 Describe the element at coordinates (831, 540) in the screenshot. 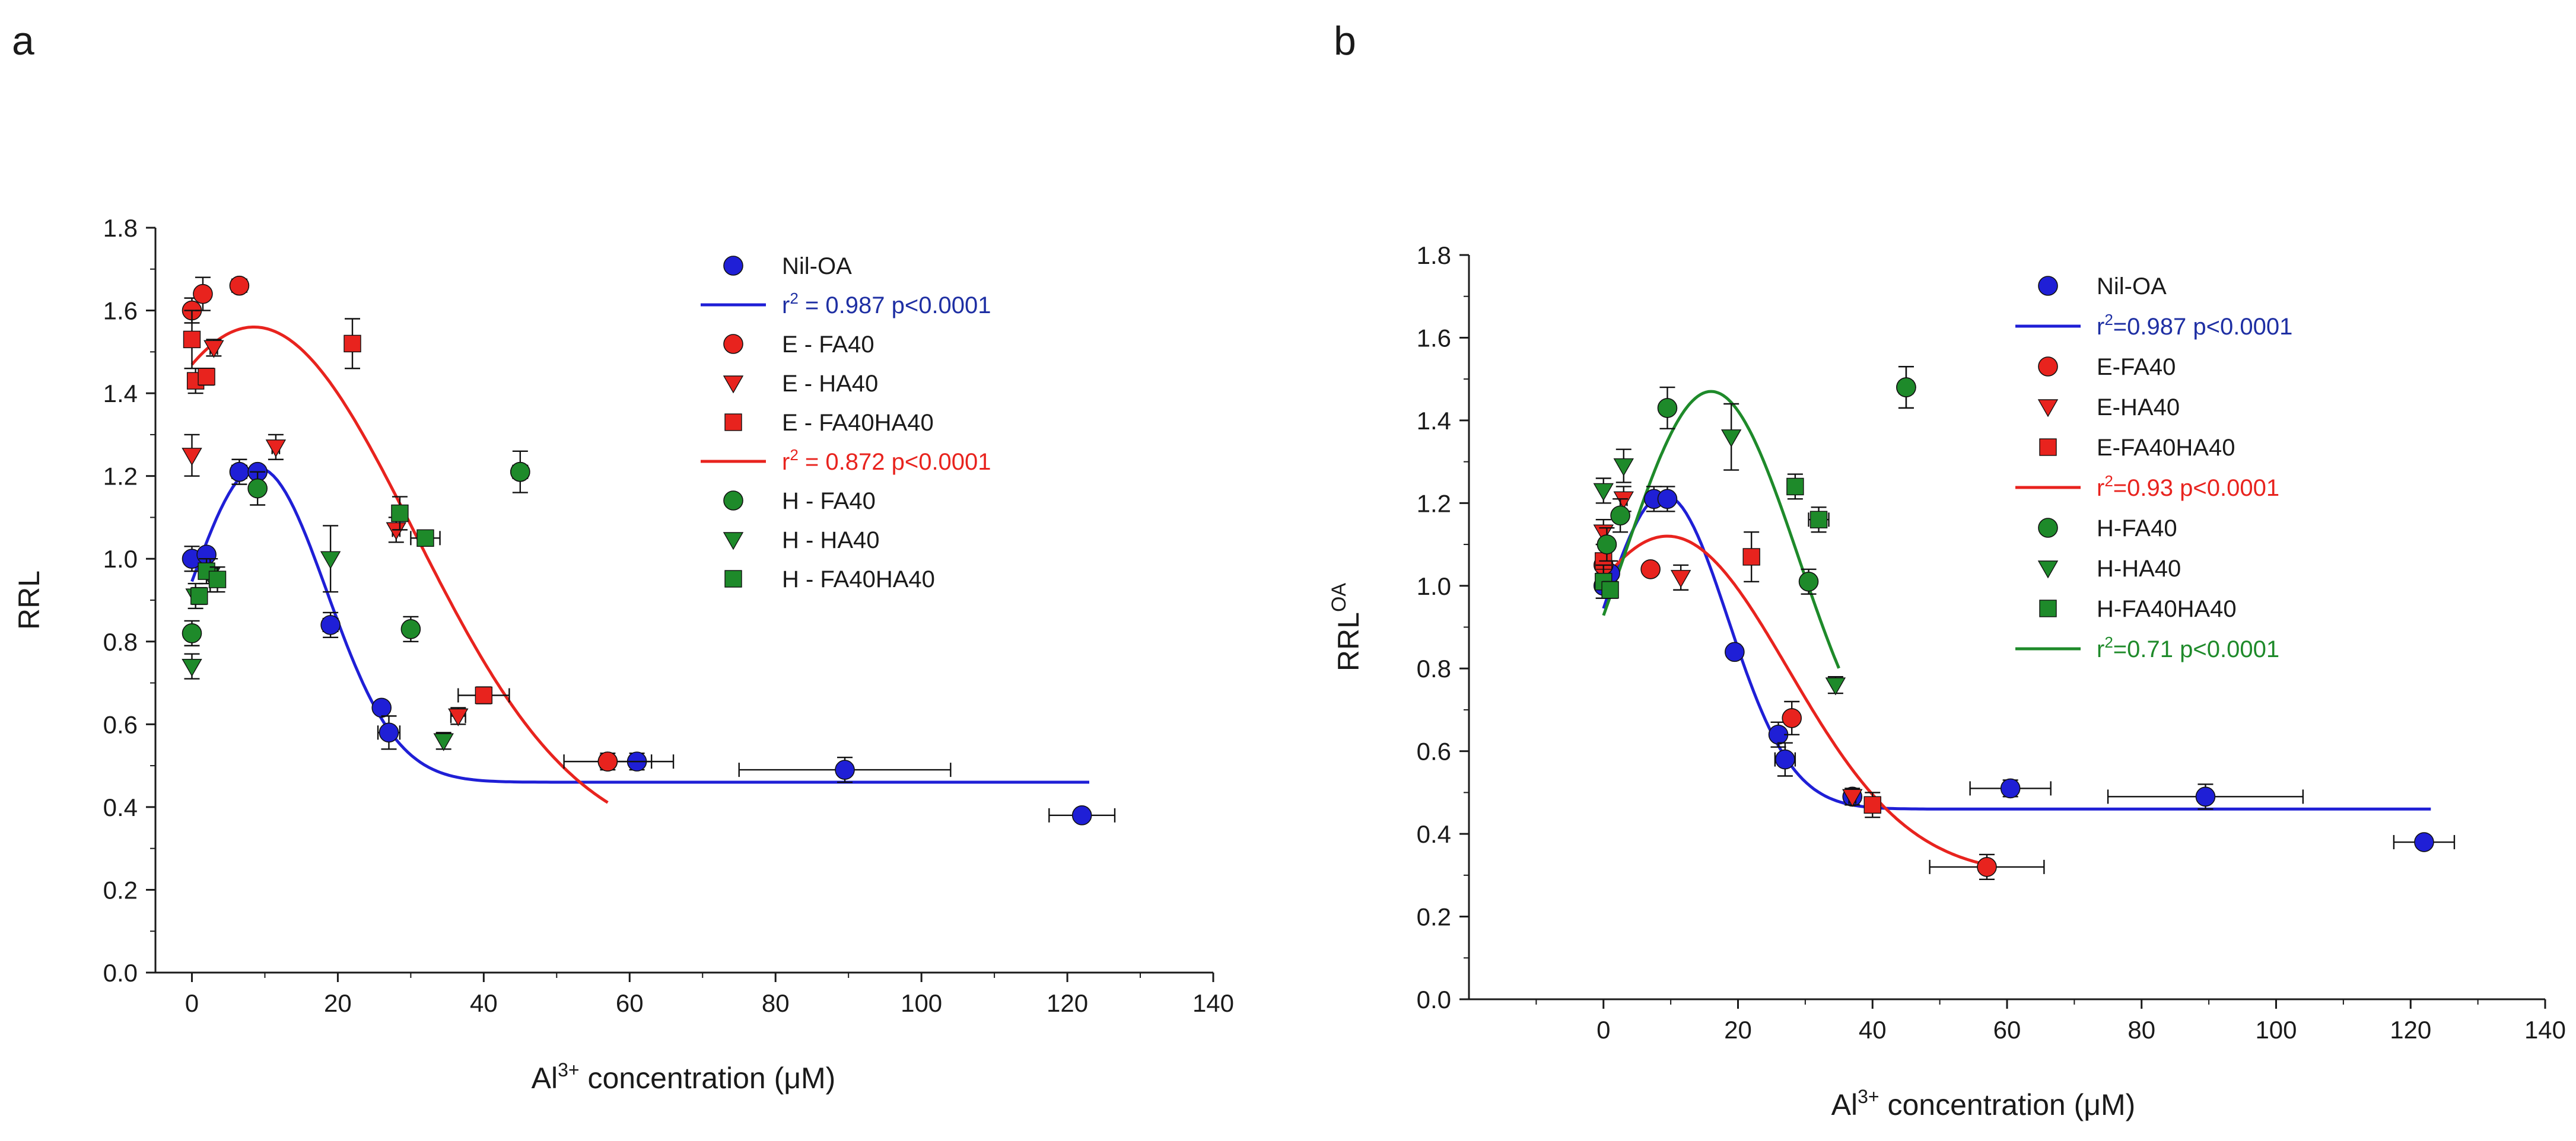

I see `legend-label: H - HA40` at that location.